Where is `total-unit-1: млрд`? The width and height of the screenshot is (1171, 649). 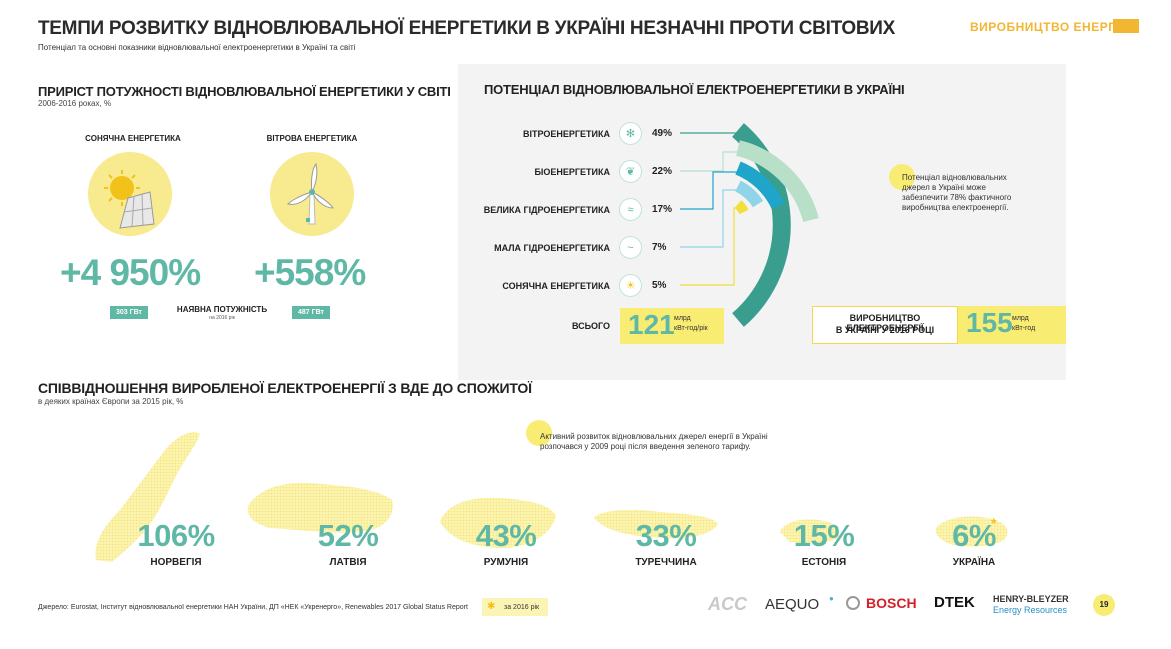 total-unit-1: млрд is located at coordinates (682, 318).